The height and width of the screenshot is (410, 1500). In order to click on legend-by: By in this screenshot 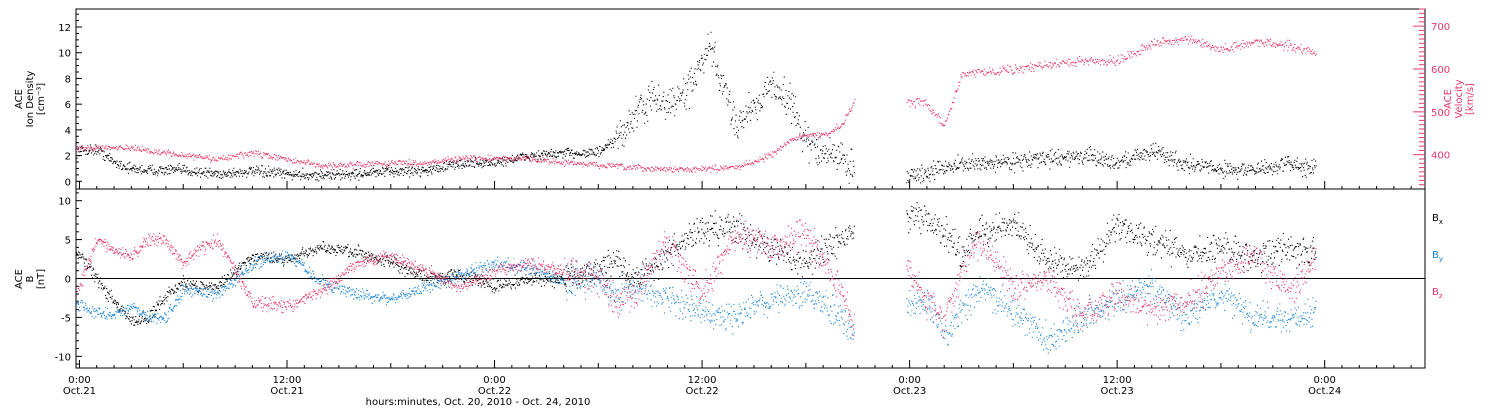, I will do `click(1437, 256)`.